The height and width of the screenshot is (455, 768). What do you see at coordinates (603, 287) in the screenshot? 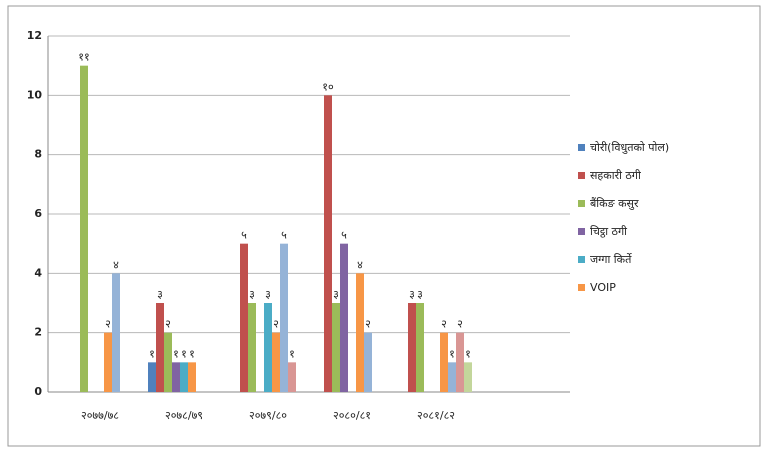
I see `legend-label: VOIP` at bounding box center [603, 287].